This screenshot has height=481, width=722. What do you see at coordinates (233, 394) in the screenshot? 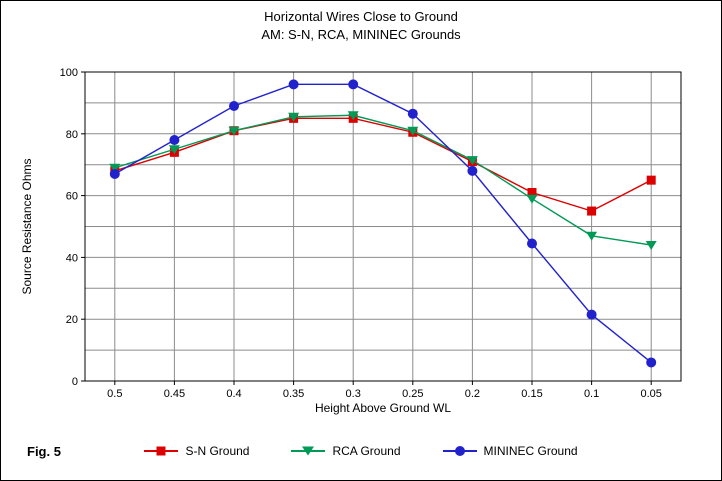
I see `x-tick-label: 0.4` at bounding box center [233, 394].